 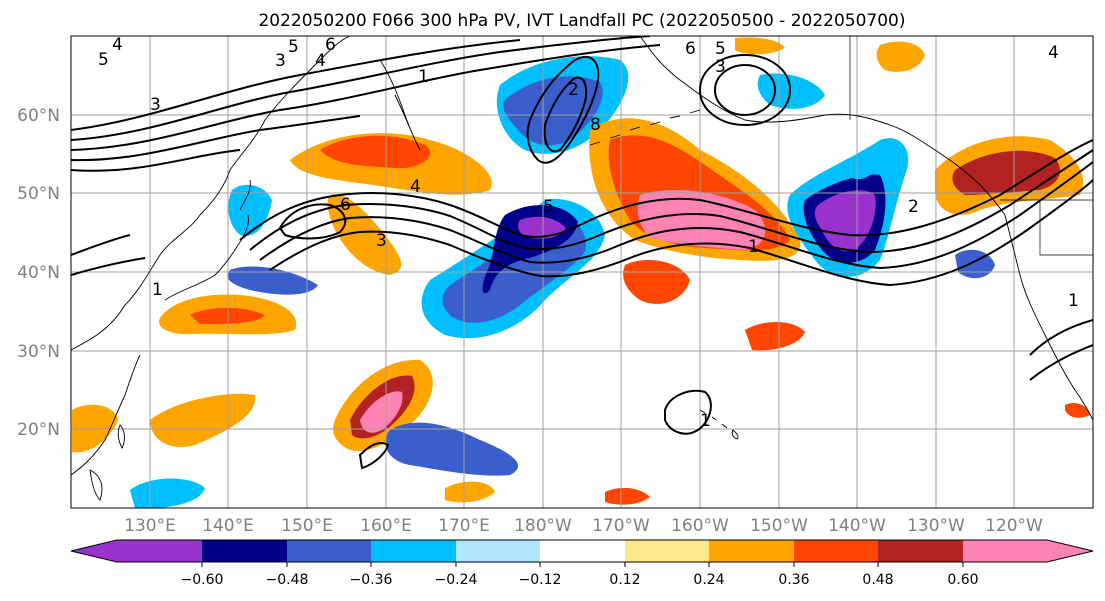 What do you see at coordinates (287, 580) in the screenshot?
I see `colorbar-tick-label: −0.48` at bounding box center [287, 580].